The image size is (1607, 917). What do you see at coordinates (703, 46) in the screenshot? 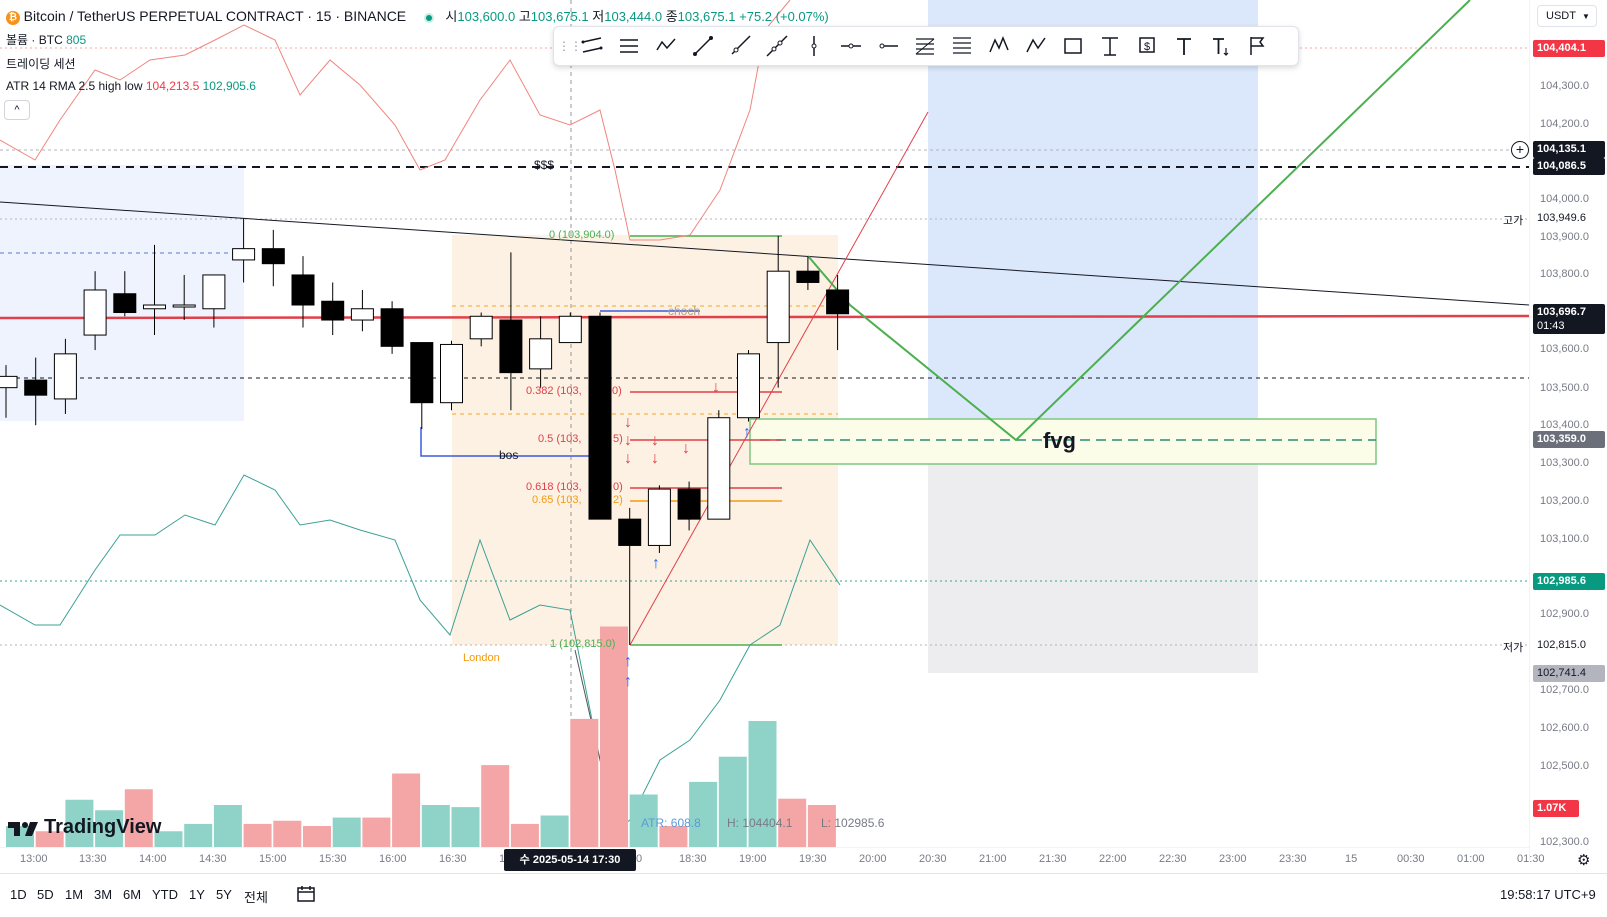
I see `trend-line-tool-button` at bounding box center [703, 46].